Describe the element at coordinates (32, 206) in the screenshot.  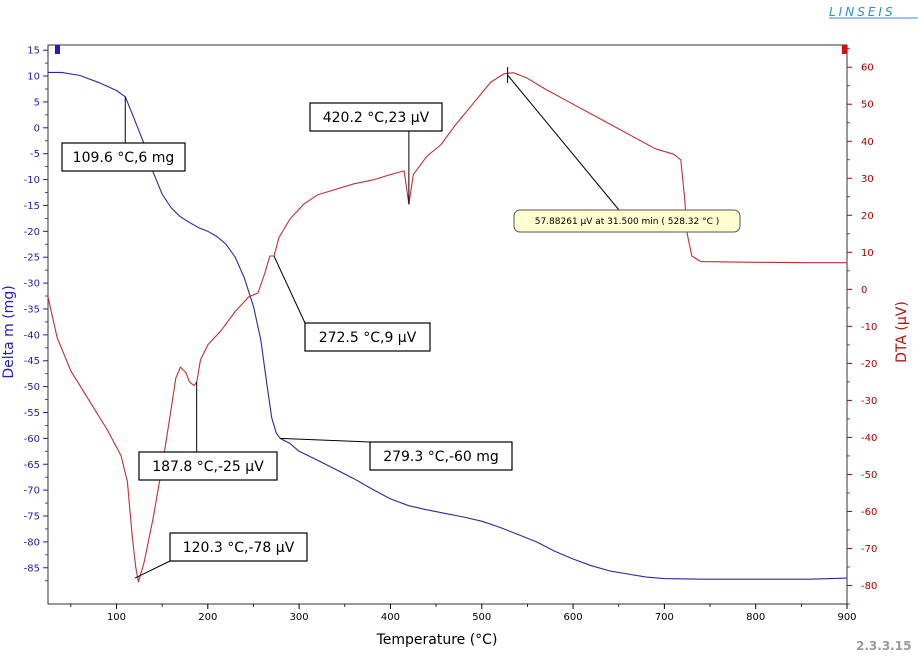
I see `left-y-tick-label: -15` at that location.